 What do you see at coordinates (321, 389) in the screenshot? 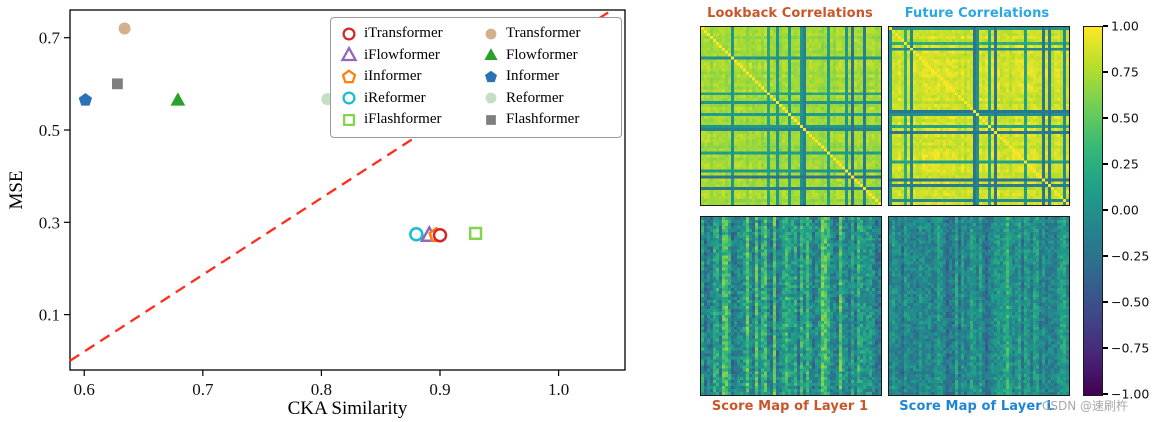
I see `x-tick-label: 0.8` at bounding box center [321, 389].